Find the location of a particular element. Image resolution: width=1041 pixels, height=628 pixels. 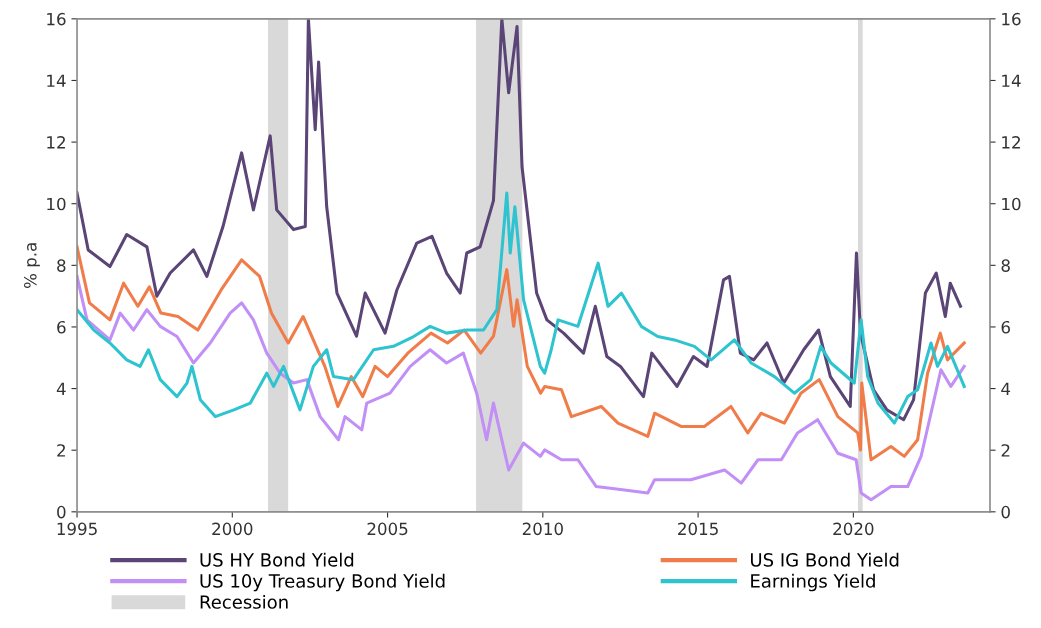

y-tick-label: 14 is located at coordinates (56, 80).